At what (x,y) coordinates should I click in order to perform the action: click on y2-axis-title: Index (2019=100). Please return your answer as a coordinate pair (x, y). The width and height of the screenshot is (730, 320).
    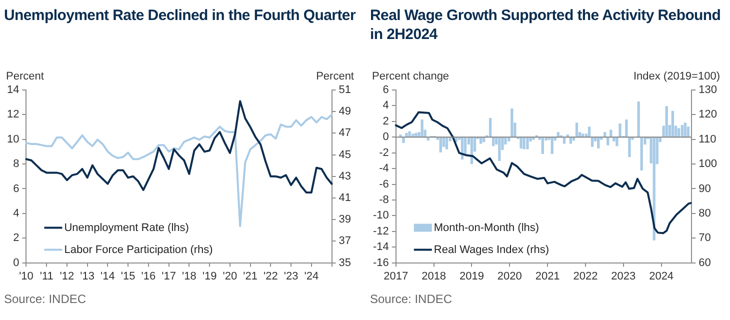
    Looking at the image, I should click on (676, 76).